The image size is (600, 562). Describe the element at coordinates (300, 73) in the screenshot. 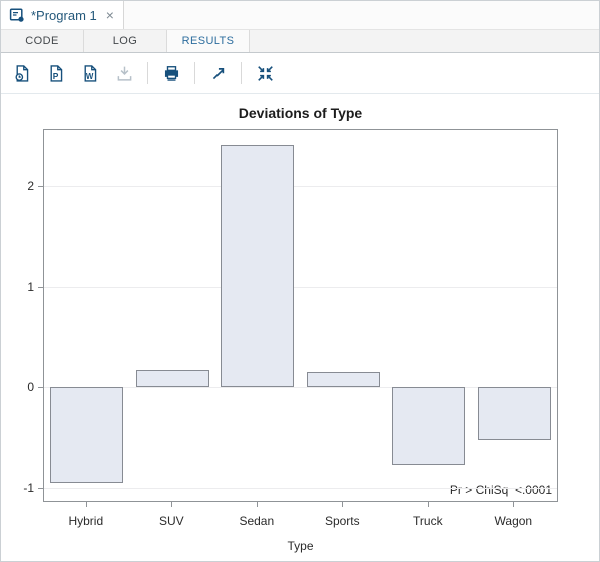

I see `results-toolbar: P W` at that location.